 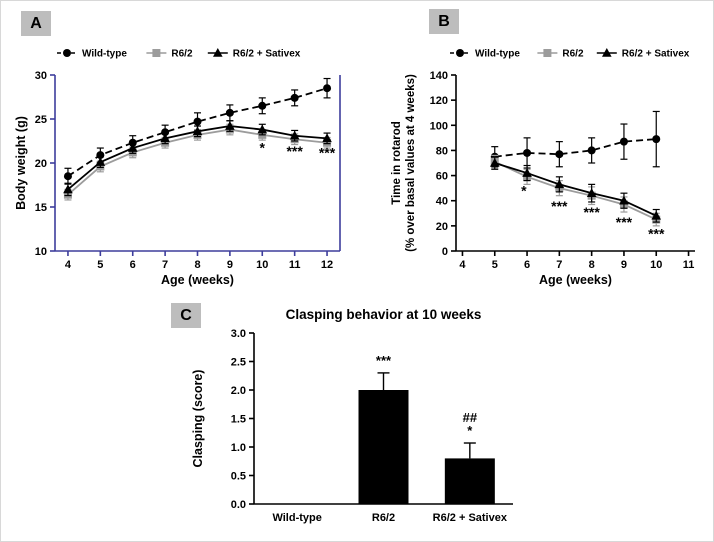 I want to click on svg-text: Clasping behavior at 10 weeks, so click(x=384, y=314).